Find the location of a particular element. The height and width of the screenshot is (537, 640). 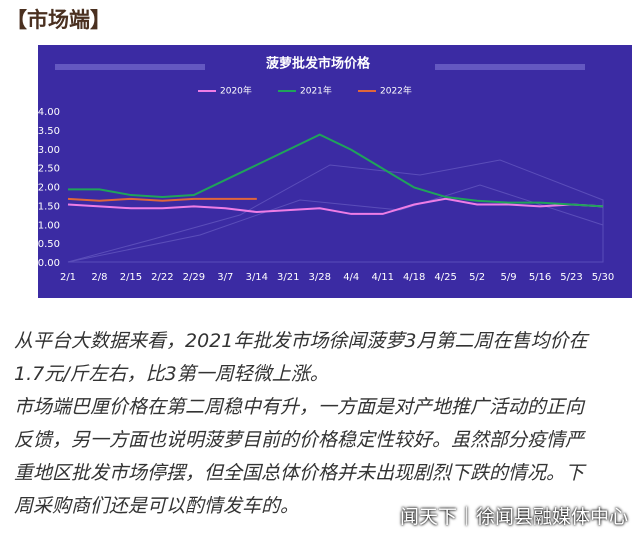

x-tick-label: 4/4 is located at coordinates (351, 277).